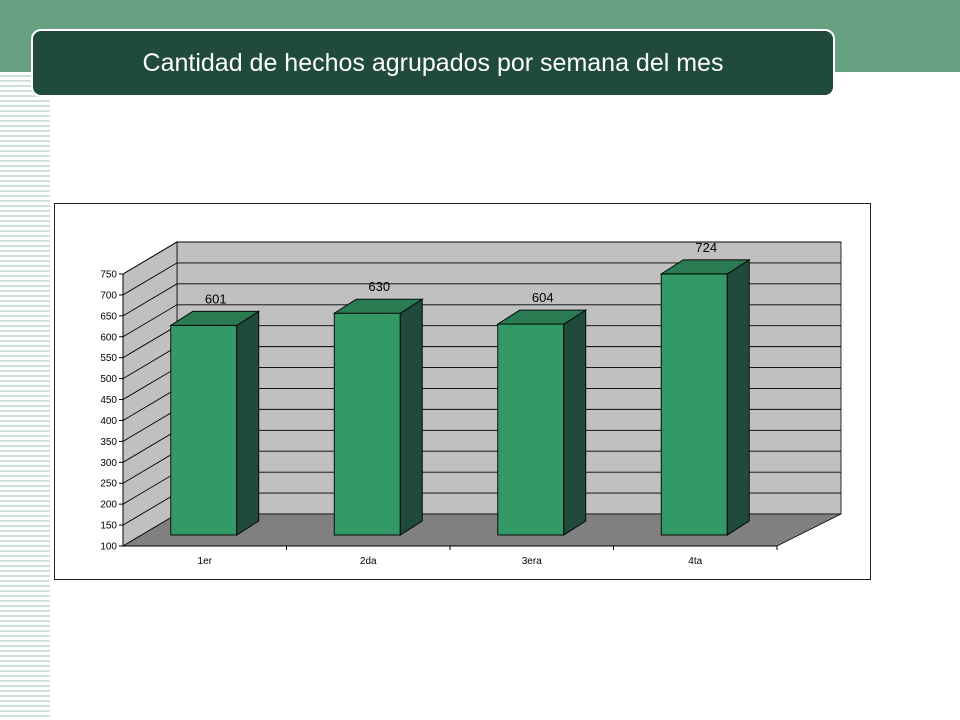 The width and height of the screenshot is (960, 720). What do you see at coordinates (706, 247) in the screenshot?
I see `data-label: 724` at bounding box center [706, 247].